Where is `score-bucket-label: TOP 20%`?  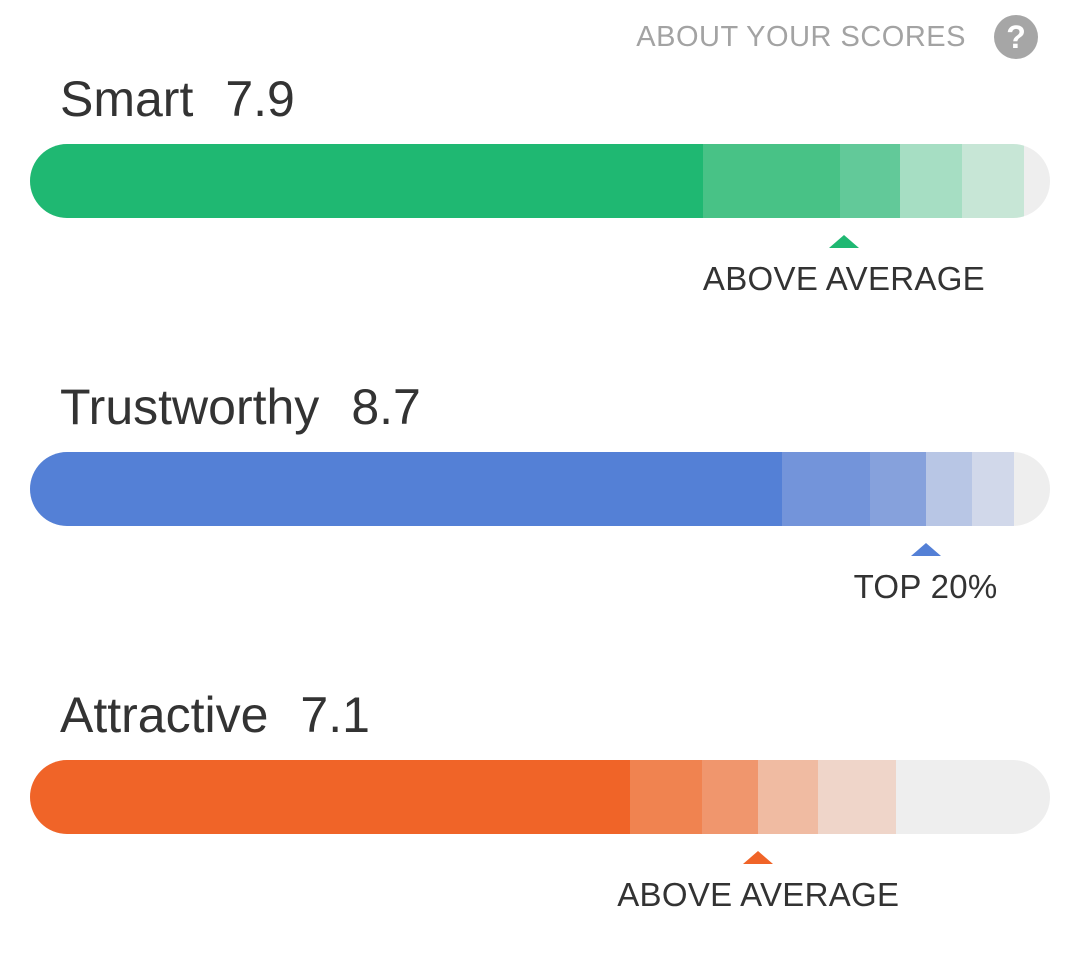
score-bucket-label: TOP 20% is located at coordinates (925, 586).